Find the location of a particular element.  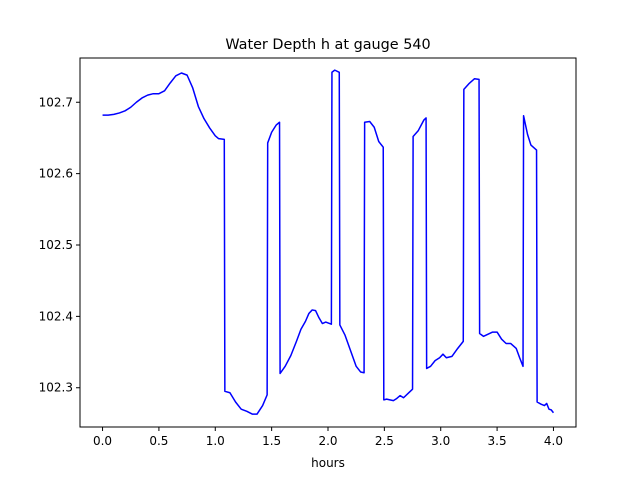

y-tick-label: 102.3 is located at coordinates (56, 388).